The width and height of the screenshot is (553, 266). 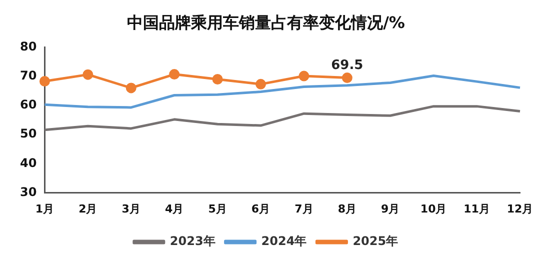 I want to click on x-tick-label: 6月, so click(x=260, y=209).